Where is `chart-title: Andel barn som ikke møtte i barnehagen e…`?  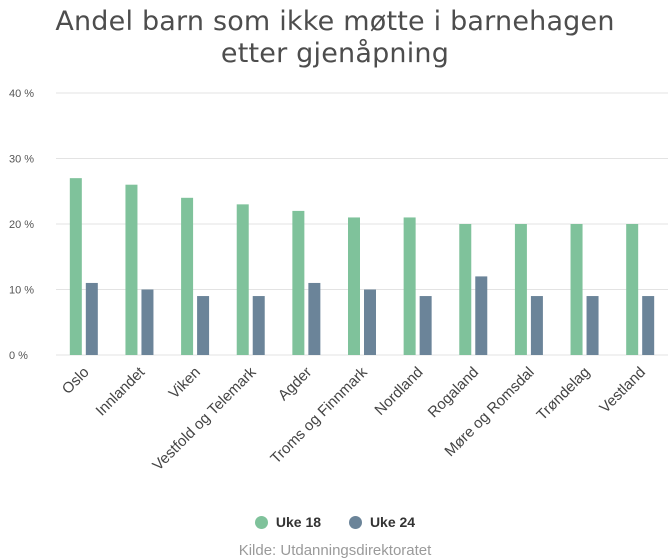 chart-title: Andel barn som ikke møtte i barnehagen e… is located at coordinates (335, 38).